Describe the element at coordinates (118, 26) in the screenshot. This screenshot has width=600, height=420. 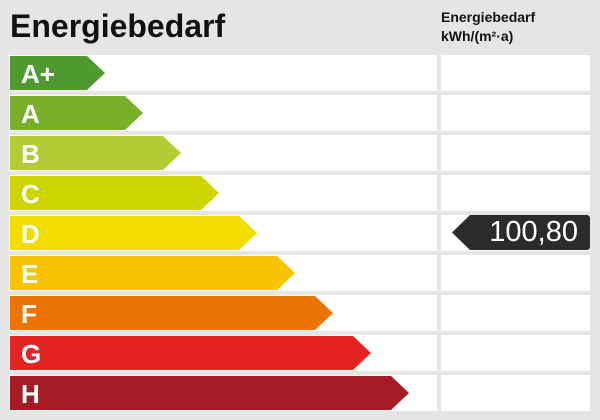
I see `page-title: Energiebedarf` at that location.